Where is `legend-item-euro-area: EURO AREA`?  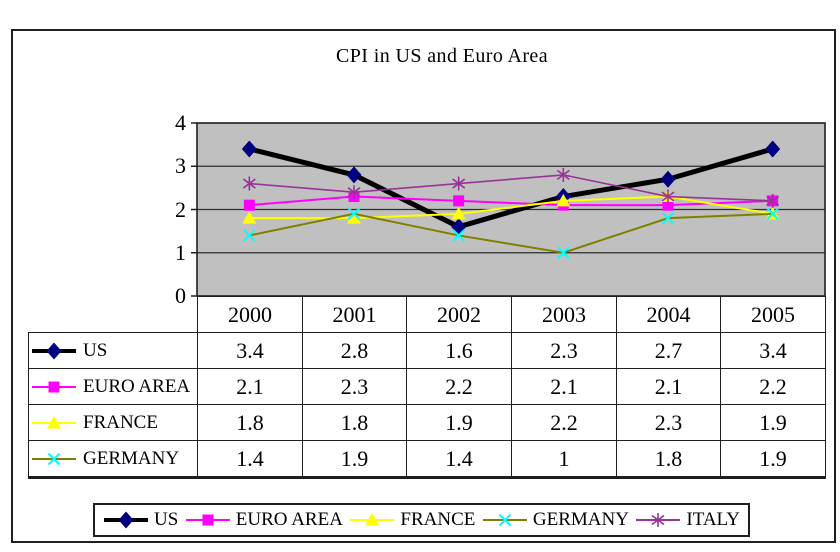 legend-item-euro-area: EURO AREA is located at coordinates (264, 520).